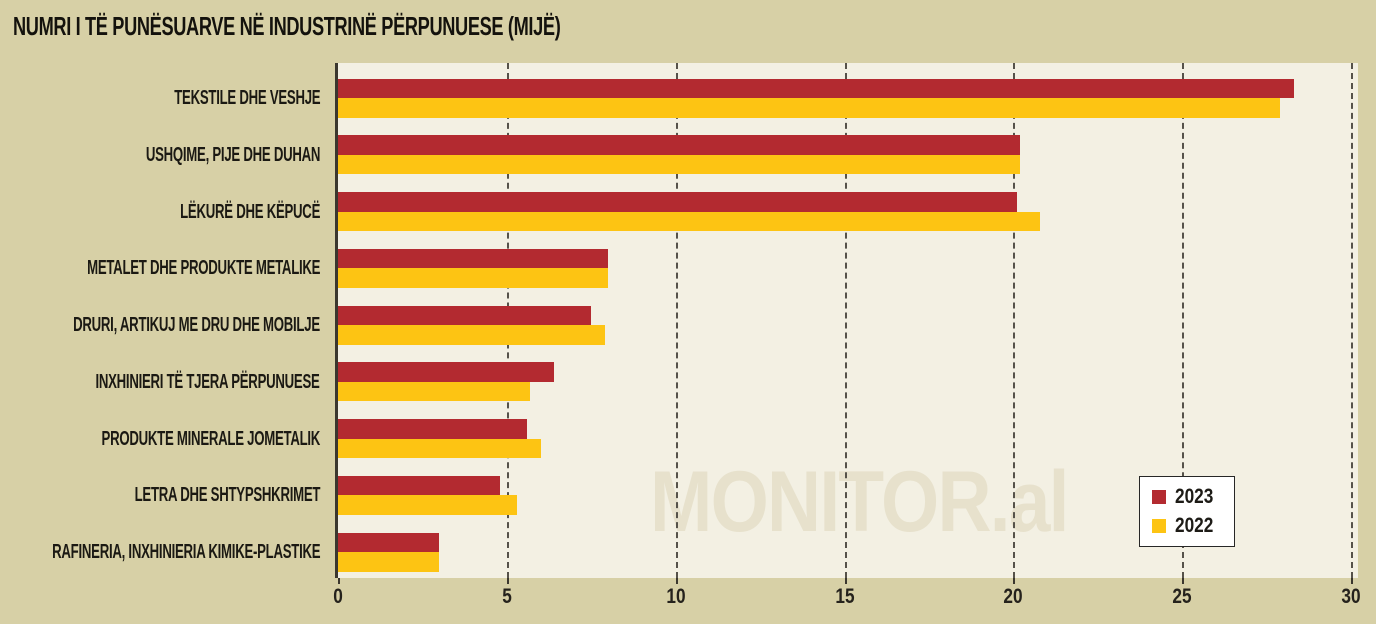 This screenshot has width=1376, height=624. Describe the element at coordinates (233, 154) in the screenshot. I see `category-label: USHQIME, PIJE DHE DUHAN` at that location.